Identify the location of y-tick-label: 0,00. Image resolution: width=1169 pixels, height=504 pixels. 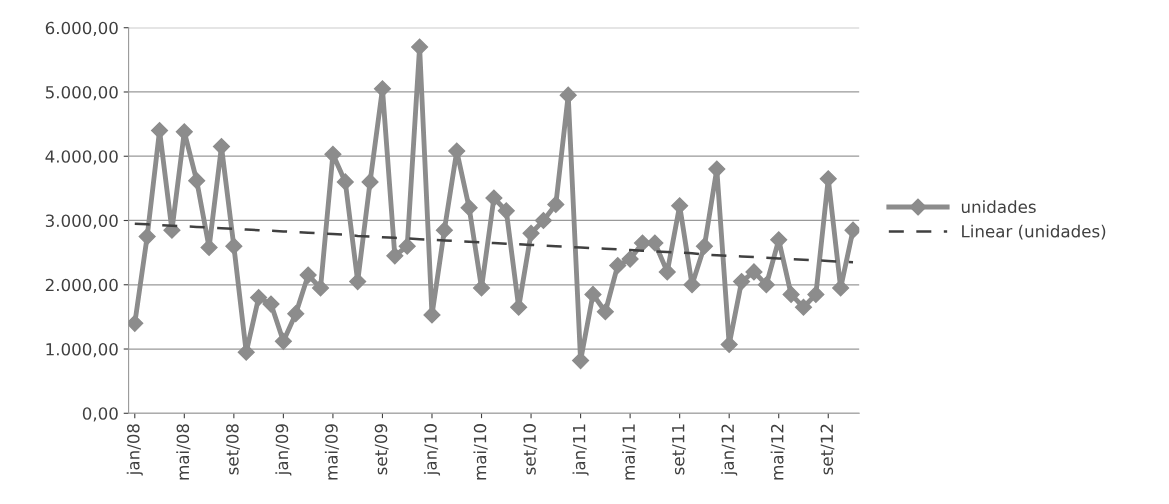
(100, 414).